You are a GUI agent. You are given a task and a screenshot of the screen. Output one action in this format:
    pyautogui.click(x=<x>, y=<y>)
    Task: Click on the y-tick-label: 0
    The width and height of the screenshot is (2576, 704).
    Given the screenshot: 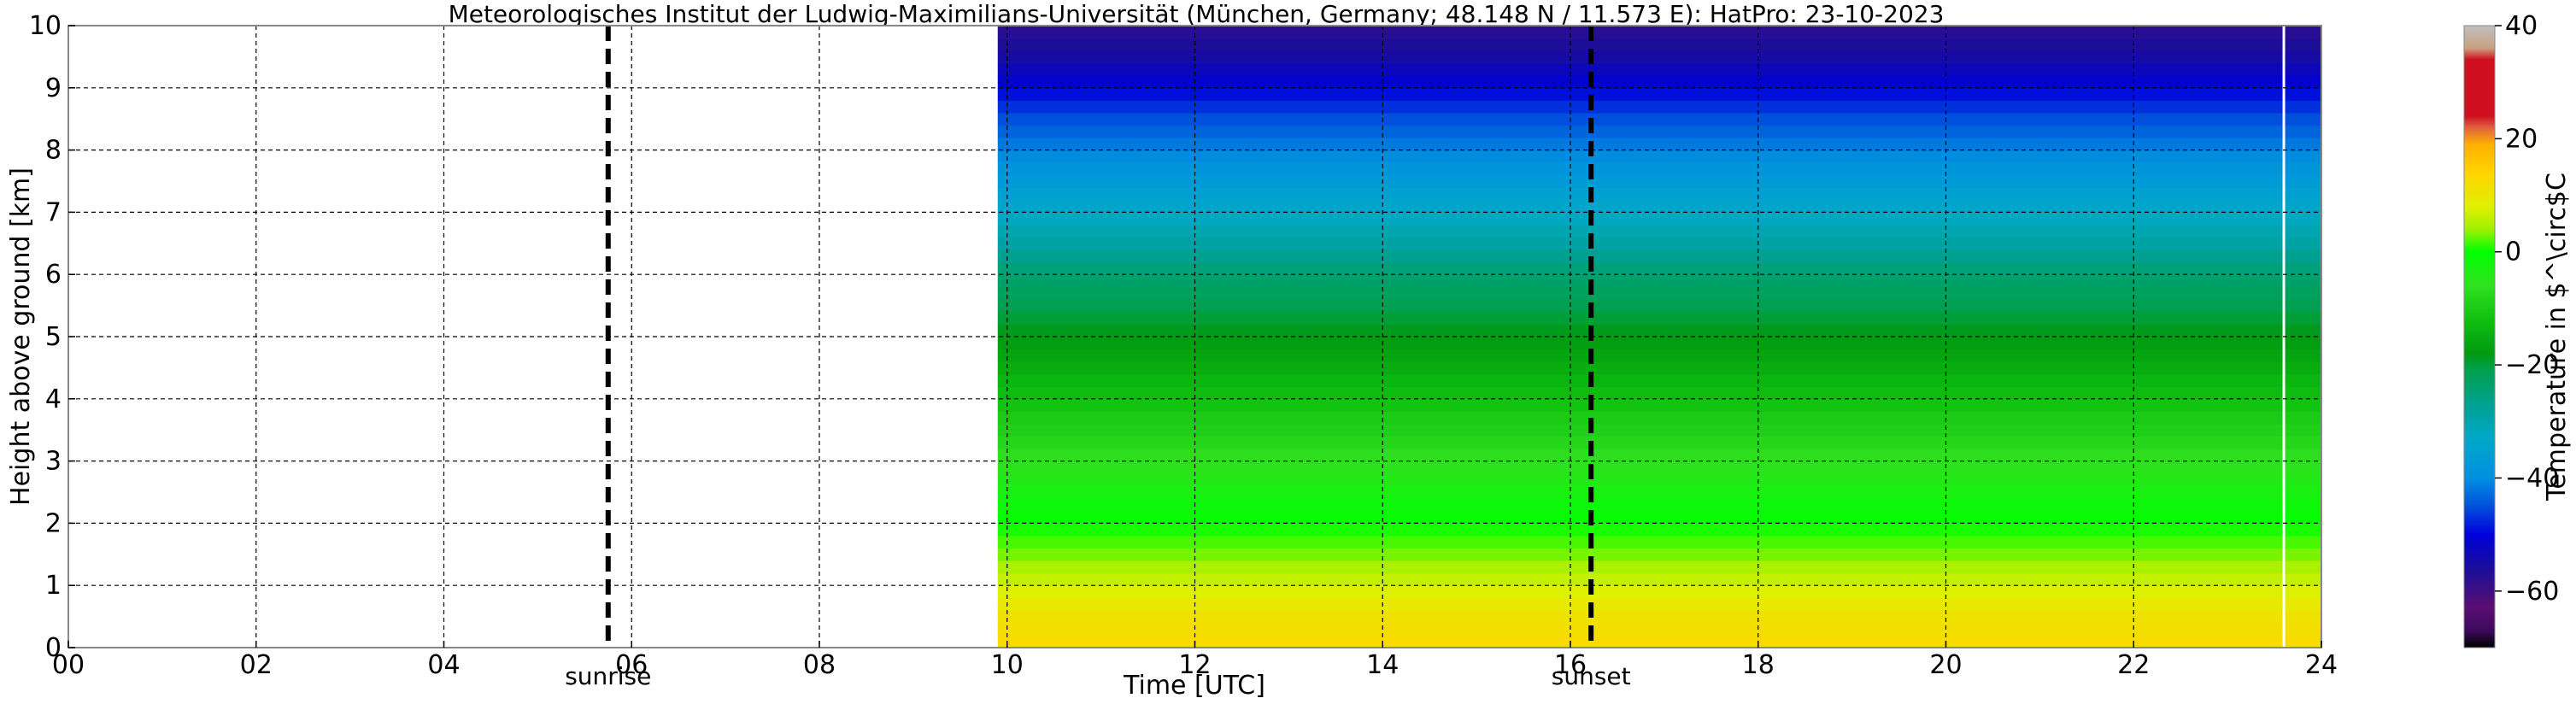 What is the action you would take?
    pyautogui.click(x=53, y=648)
    